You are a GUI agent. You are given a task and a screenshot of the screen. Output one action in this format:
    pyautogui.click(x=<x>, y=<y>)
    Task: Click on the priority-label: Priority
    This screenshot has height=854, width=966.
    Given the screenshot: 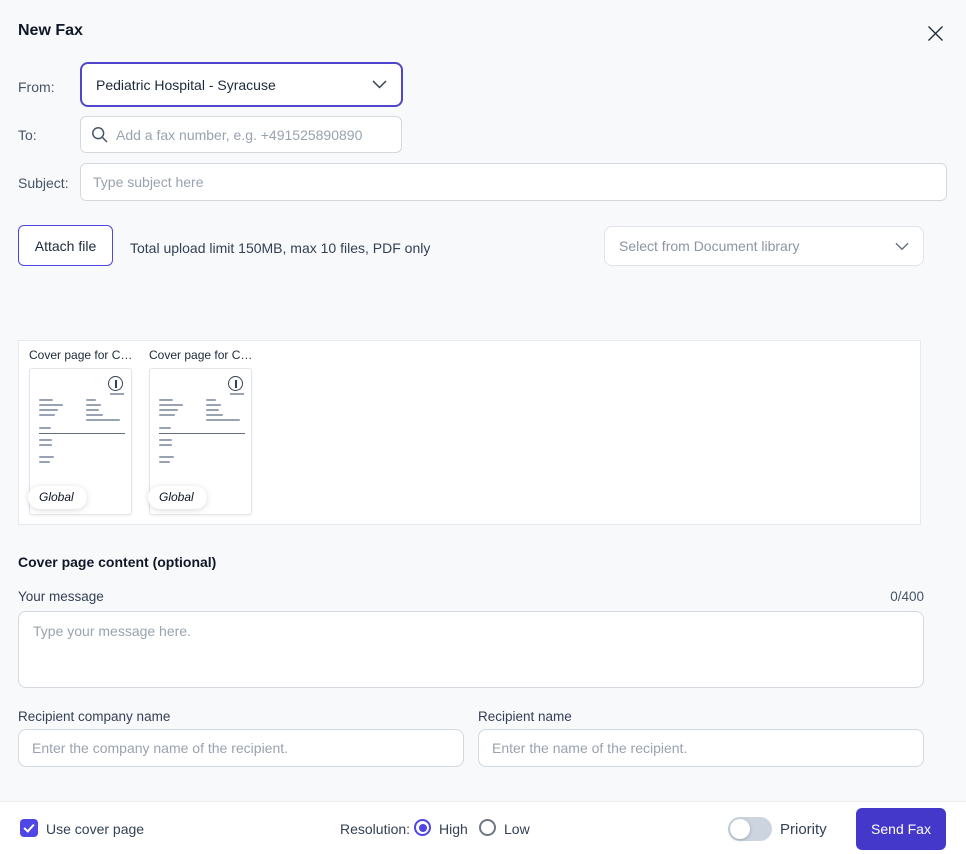 What is the action you would take?
    pyautogui.click(x=803, y=829)
    